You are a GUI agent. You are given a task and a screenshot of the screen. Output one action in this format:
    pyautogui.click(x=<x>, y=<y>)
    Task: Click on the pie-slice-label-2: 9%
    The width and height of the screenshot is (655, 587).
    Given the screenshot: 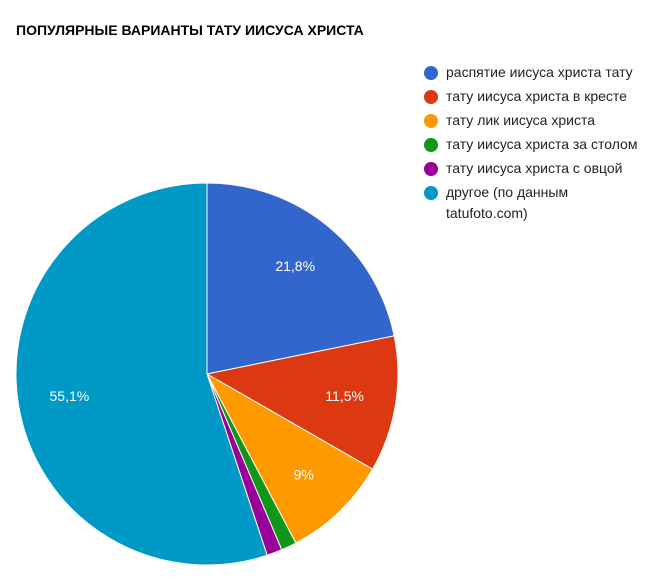 What is the action you would take?
    pyautogui.click(x=304, y=474)
    